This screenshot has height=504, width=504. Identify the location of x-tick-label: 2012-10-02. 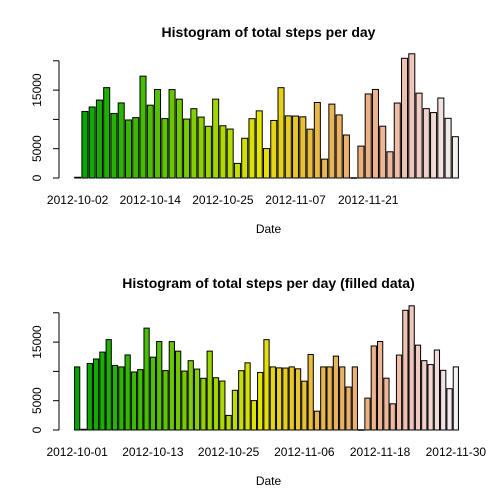
(78, 200).